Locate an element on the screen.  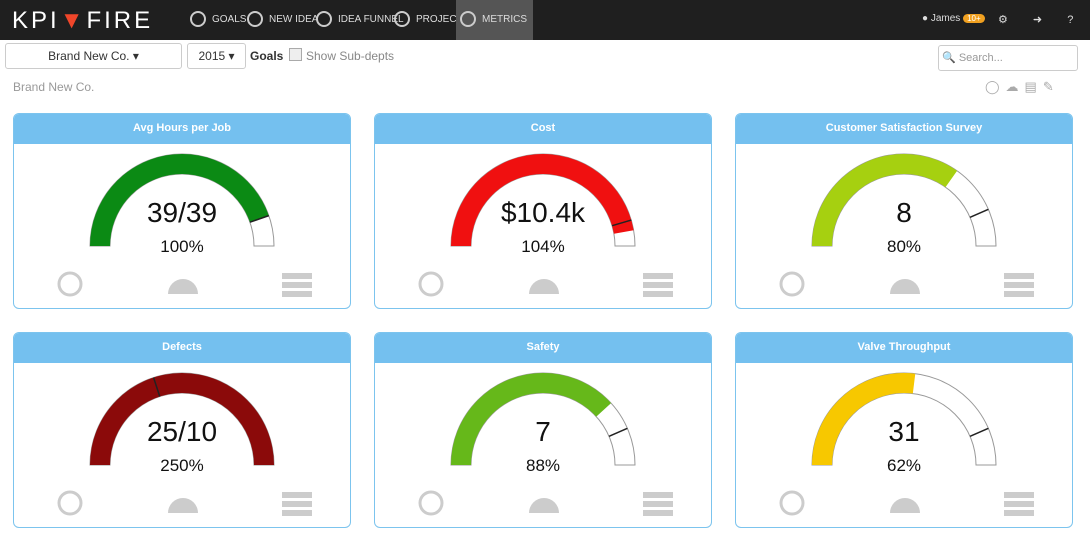
nav-item: PROJECTS is located at coordinates (432, 20).